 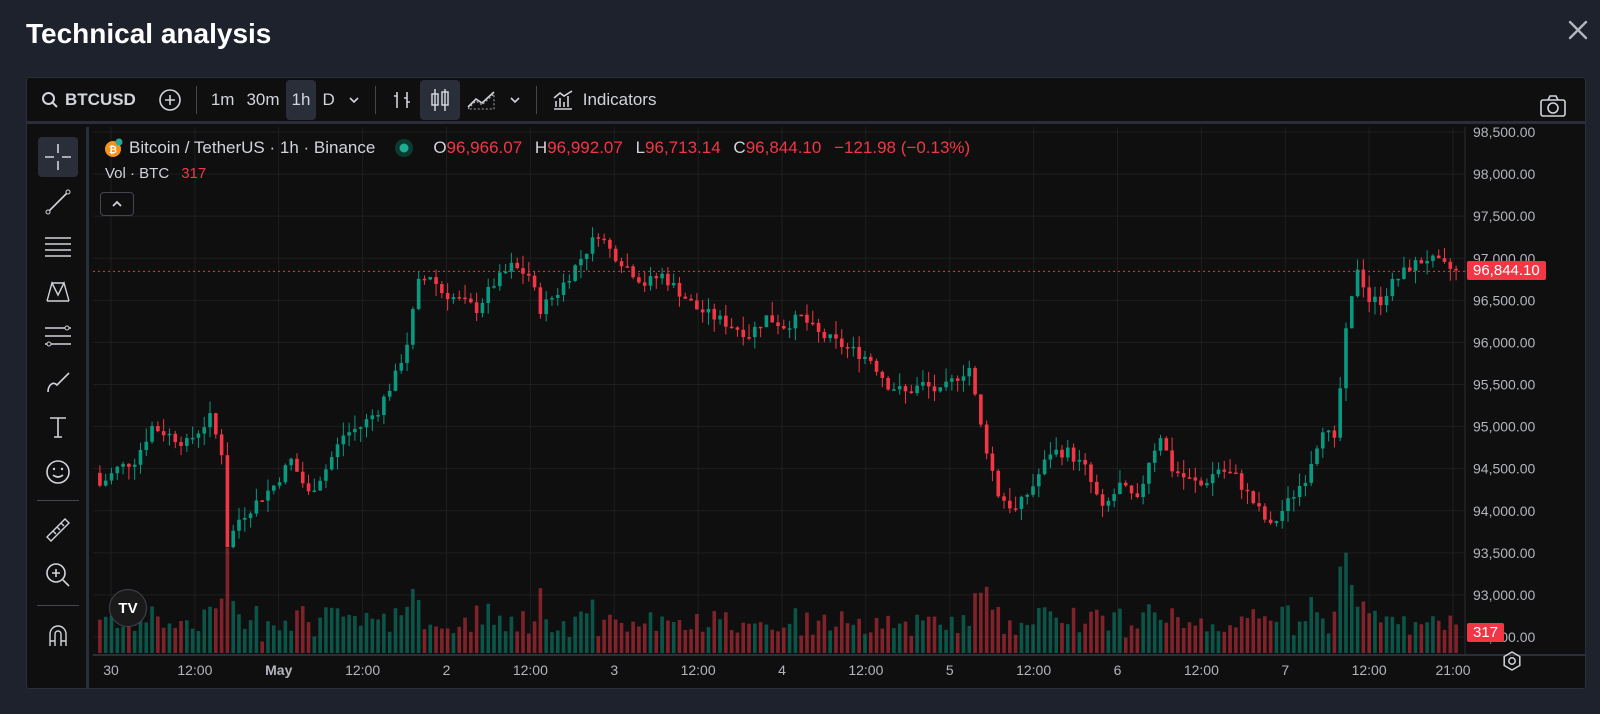 What do you see at coordinates (604, 100) in the screenshot?
I see `indicators-button: Indicators` at bounding box center [604, 100].